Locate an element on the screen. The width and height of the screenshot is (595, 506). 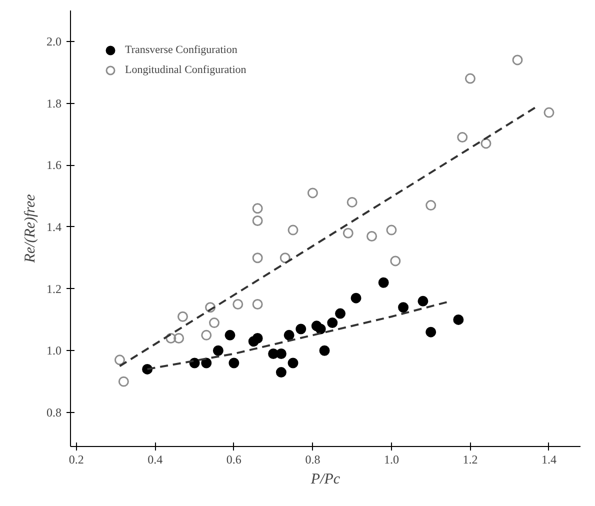
x-tick-label: 0.2 is located at coordinates (76, 459).